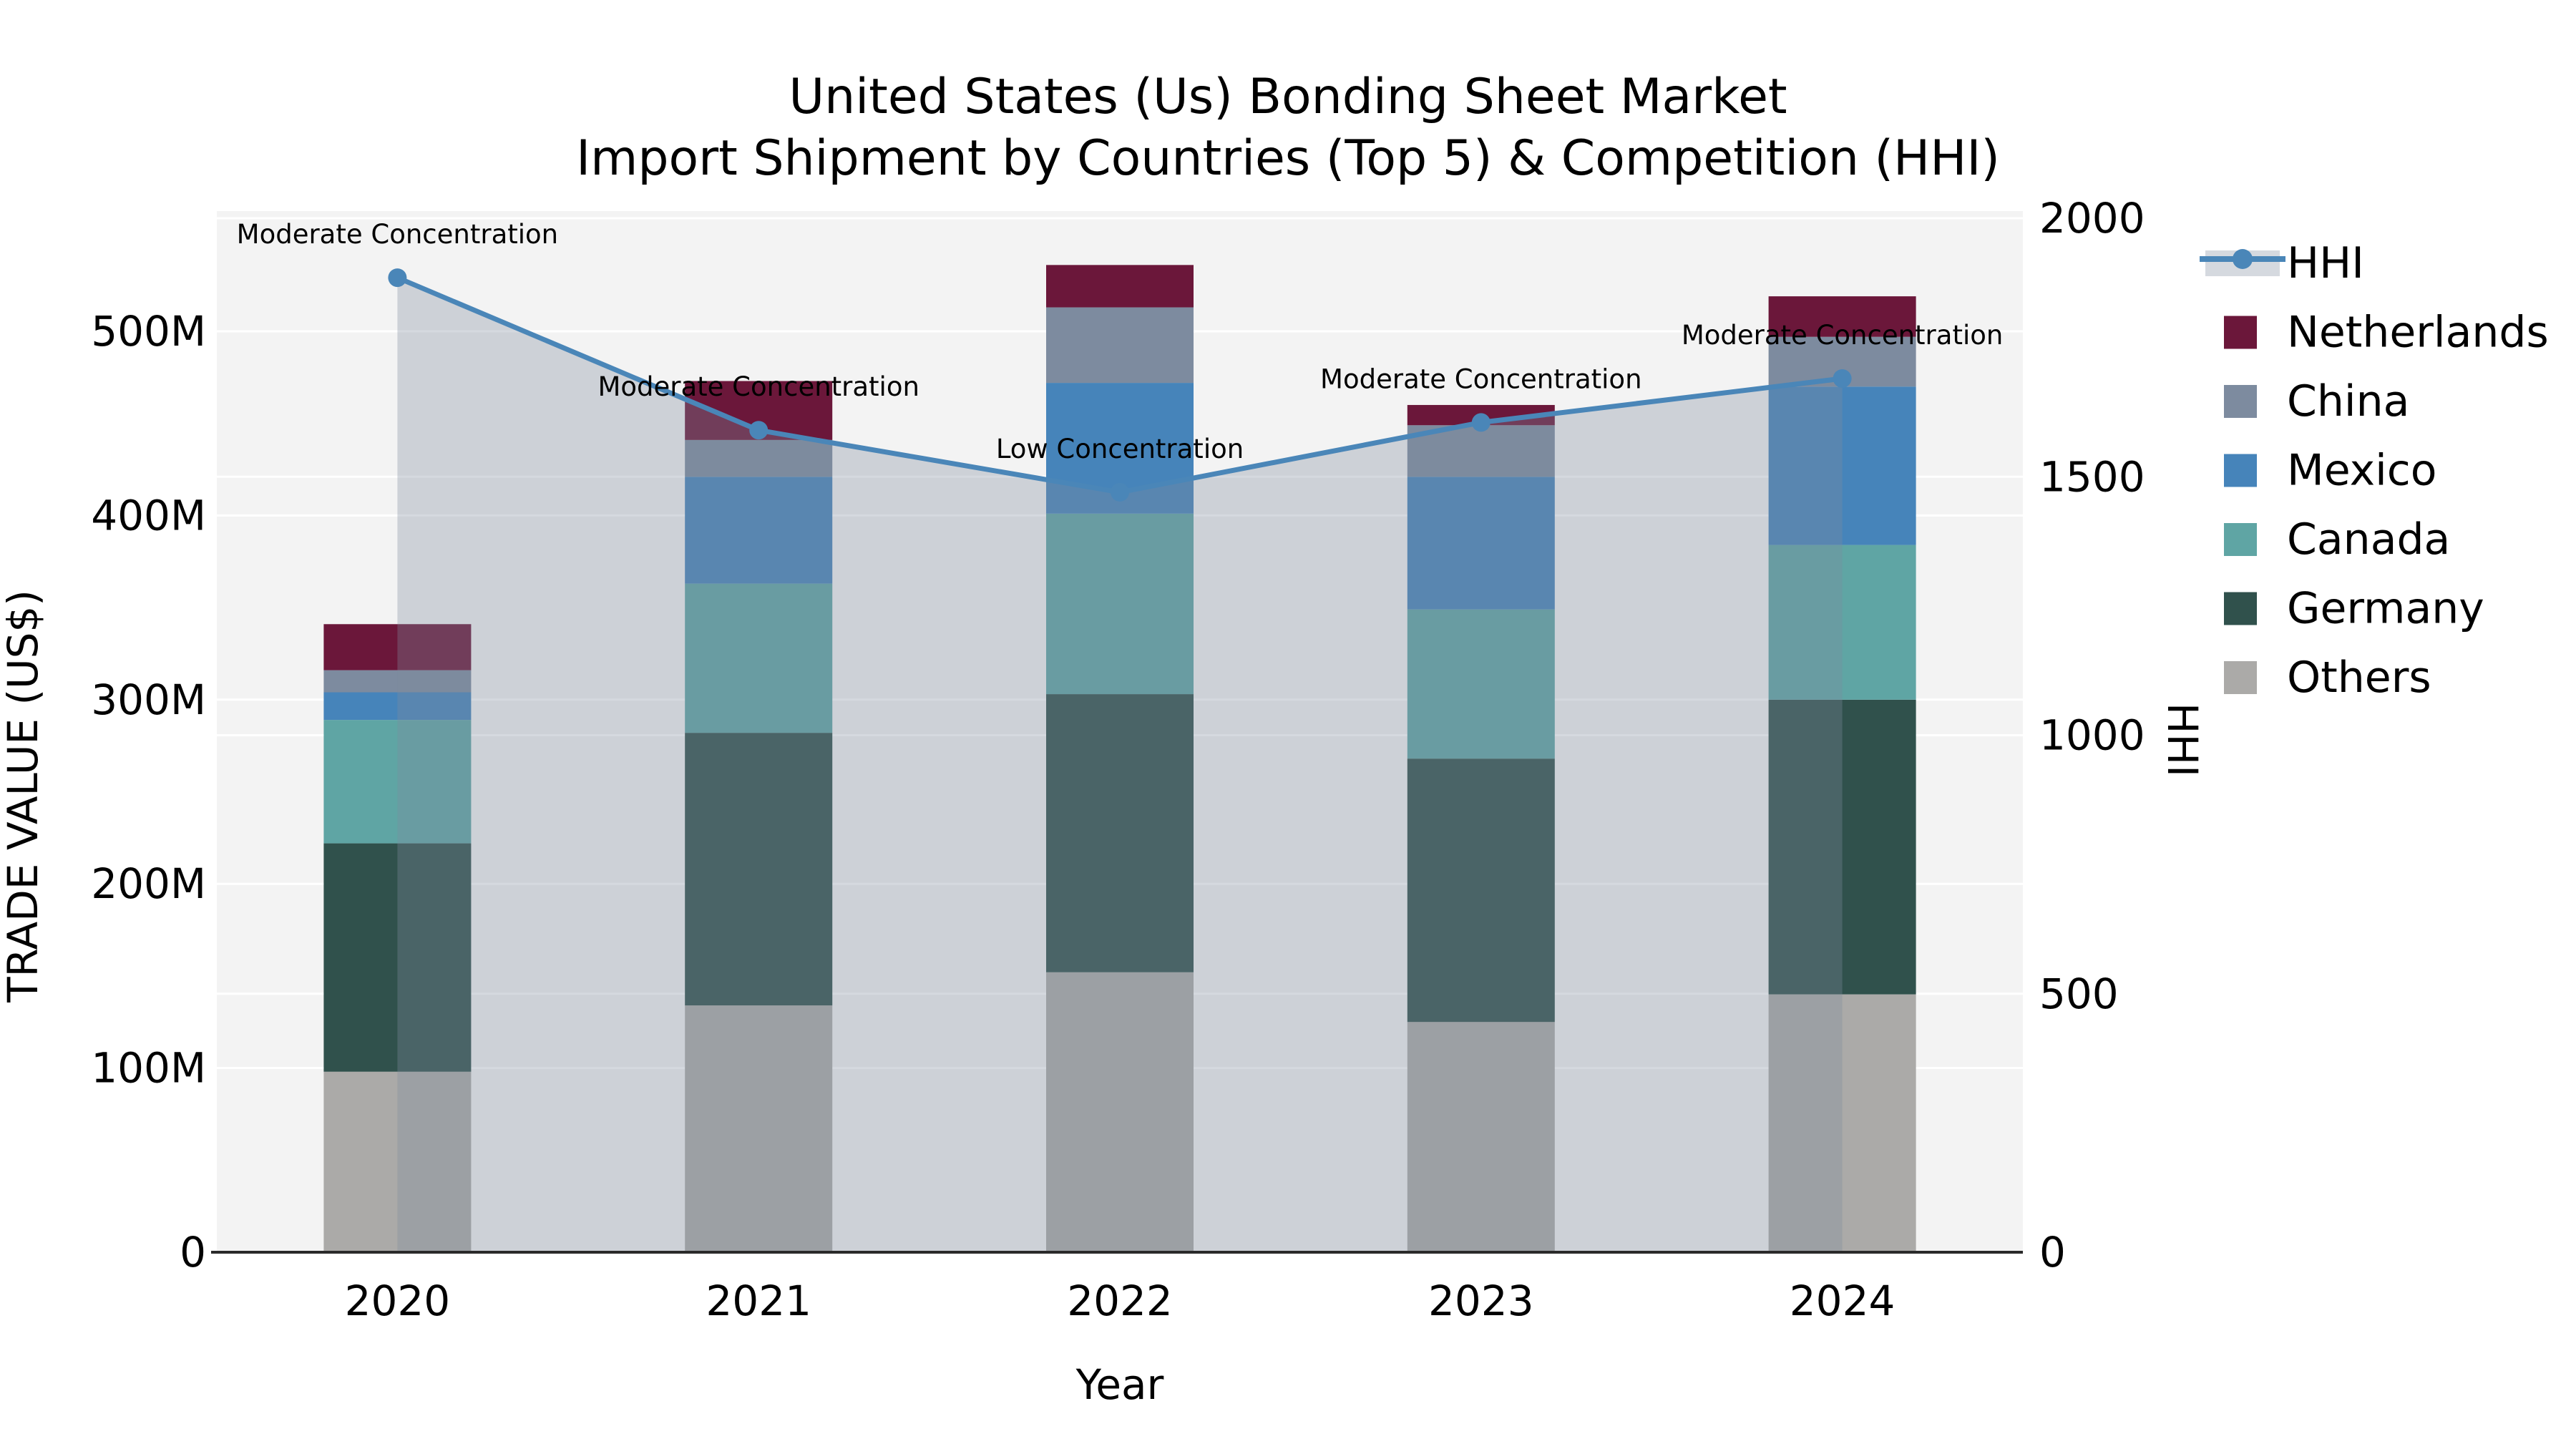  Describe the element at coordinates (2240, 608) in the screenshot. I see `legend-swatch-germany` at that location.